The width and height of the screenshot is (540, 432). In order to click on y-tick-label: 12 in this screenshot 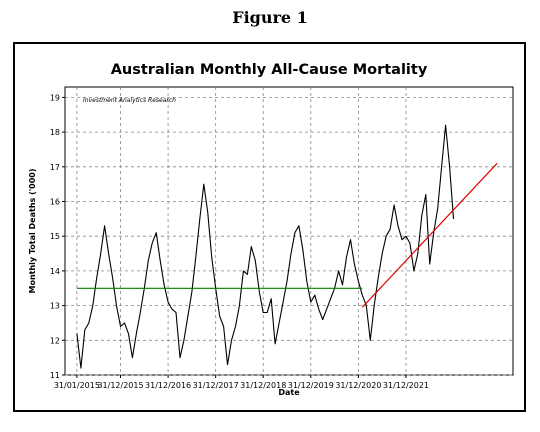, I will do `click(55, 340)`.